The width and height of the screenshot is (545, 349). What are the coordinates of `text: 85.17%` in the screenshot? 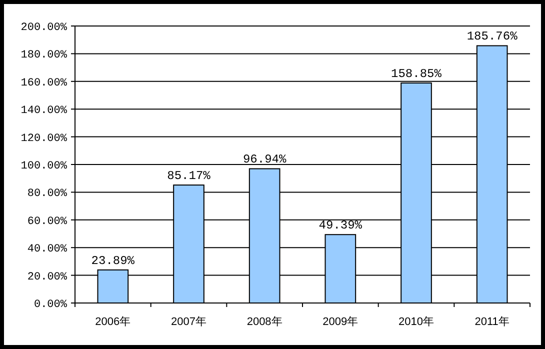 It's located at (188, 176).